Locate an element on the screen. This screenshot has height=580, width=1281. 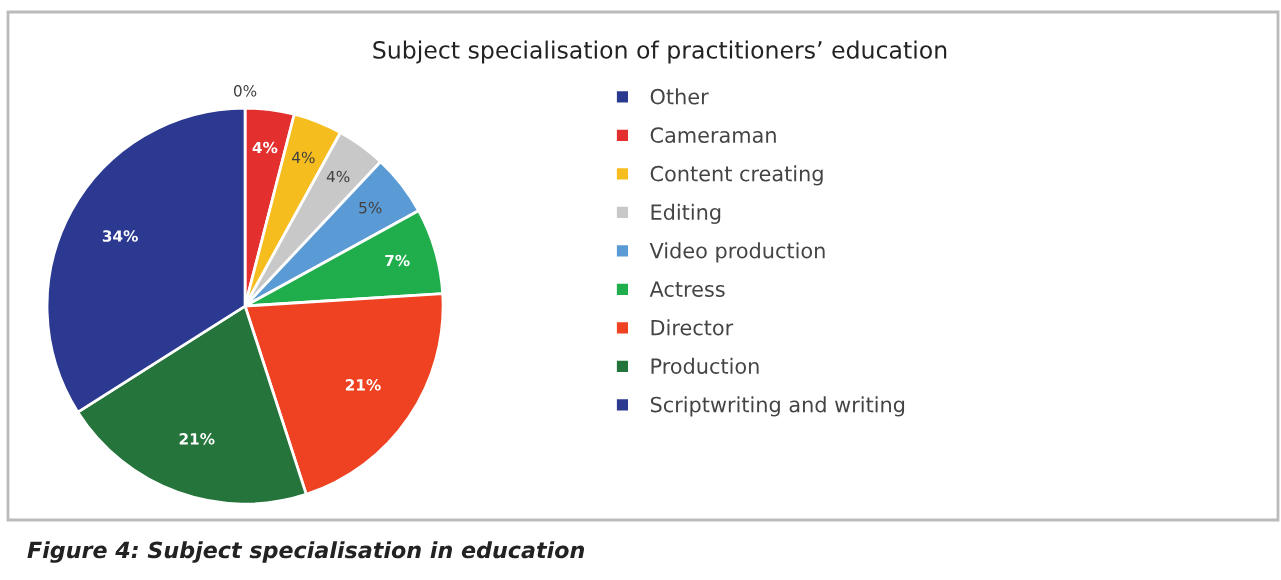
legend-label: Director is located at coordinates (692, 327).